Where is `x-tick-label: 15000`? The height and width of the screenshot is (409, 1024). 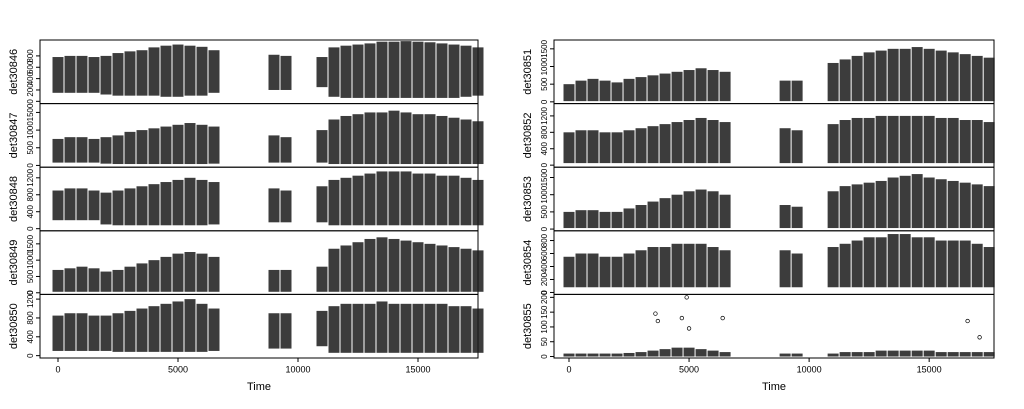
x-tick-label: 15000 is located at coordinates (417, 369).